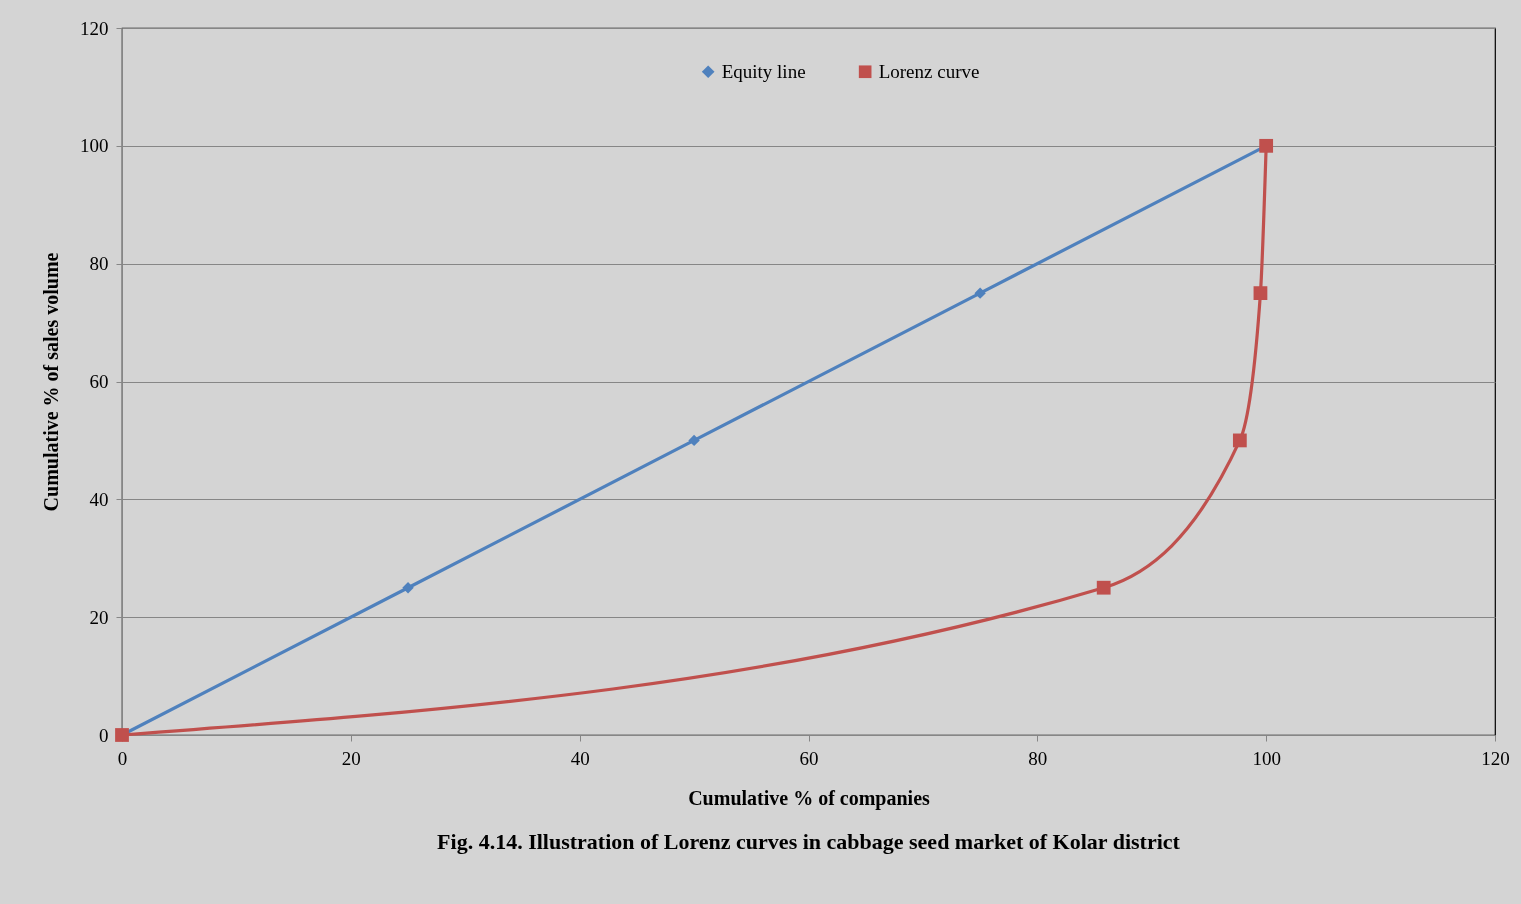 This screenshot has height=904, width=1521. Describe the element at coordinates (1495, 758) in the screenshot. I see `x-tick-label: 120` at that location.